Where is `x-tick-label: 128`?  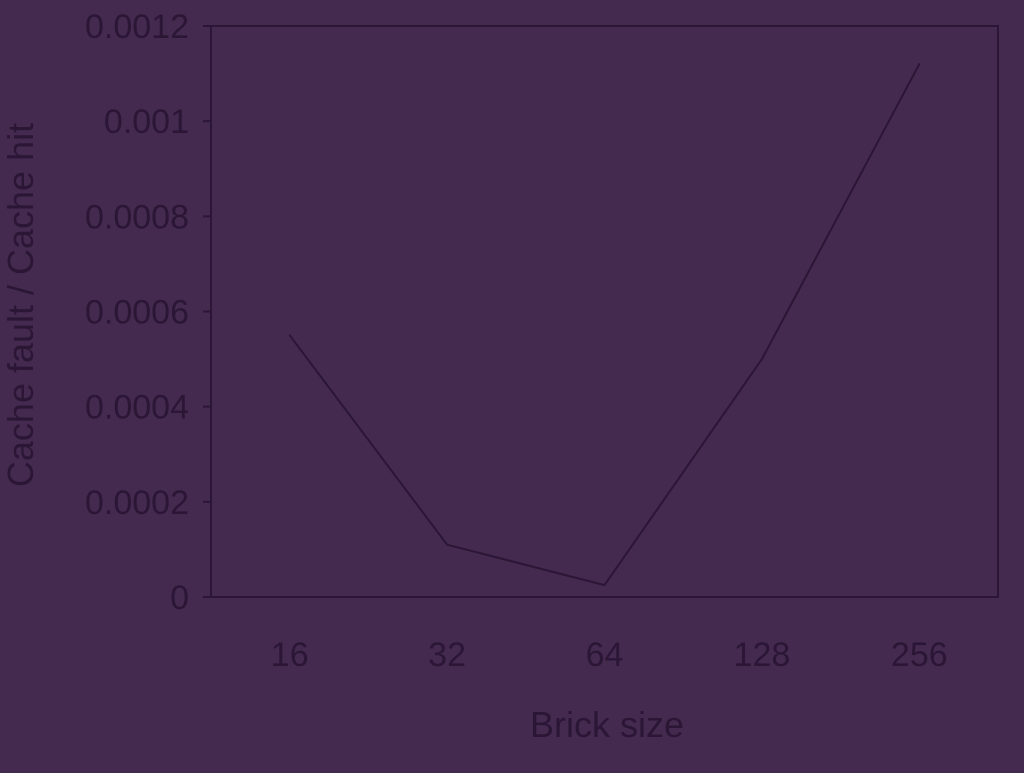 x-tick-label: 128 is located at coordinates (762, 655).